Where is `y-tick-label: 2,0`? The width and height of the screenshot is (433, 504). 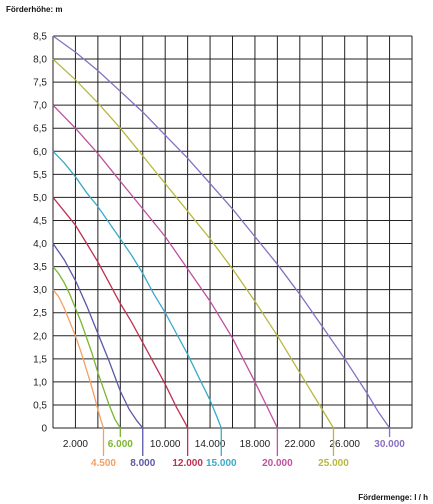 y-tick-label: 2,0 is located at coordinates (40, 336).